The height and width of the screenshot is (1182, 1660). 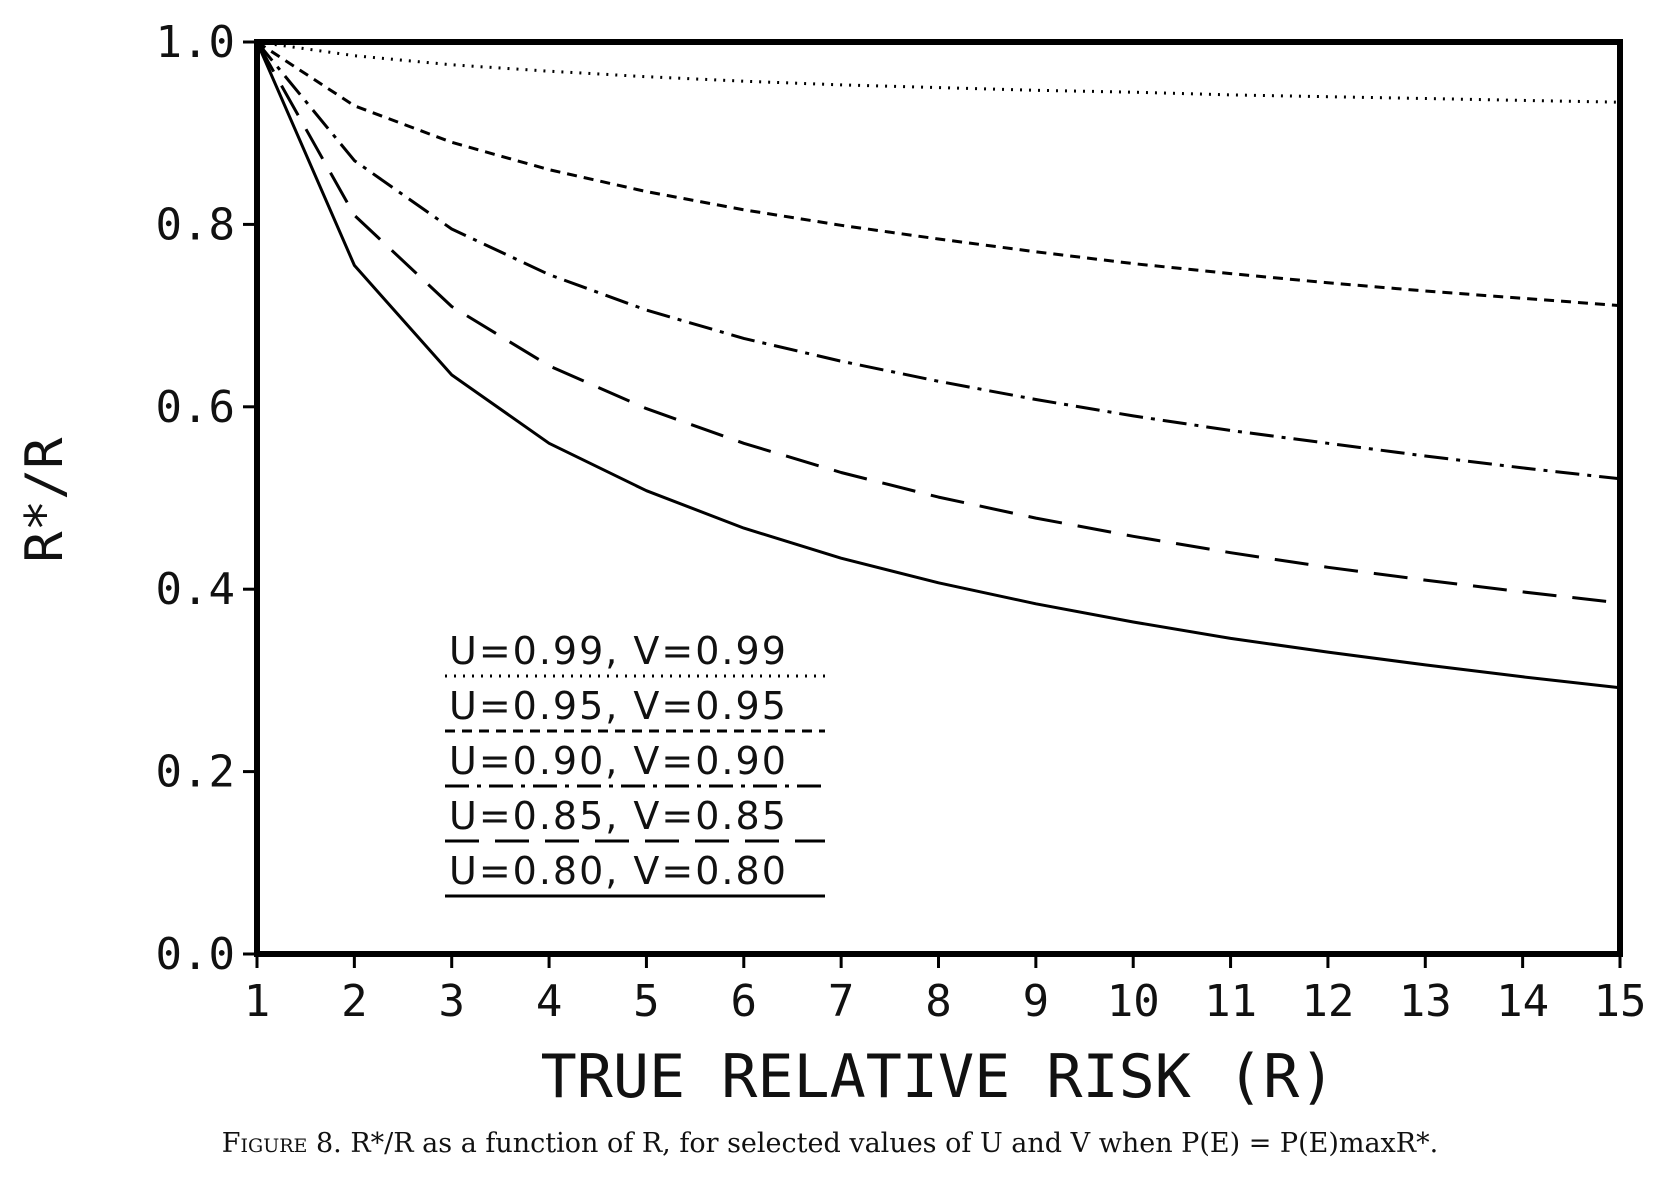 What do you see at coordinates (1133, 1001) in the screenshot?
I see `x-tick-label: 10` at bounding box center [1133, 1001].